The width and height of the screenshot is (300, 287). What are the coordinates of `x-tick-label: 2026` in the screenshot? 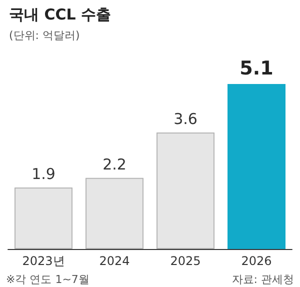 It's located at (256, 261).